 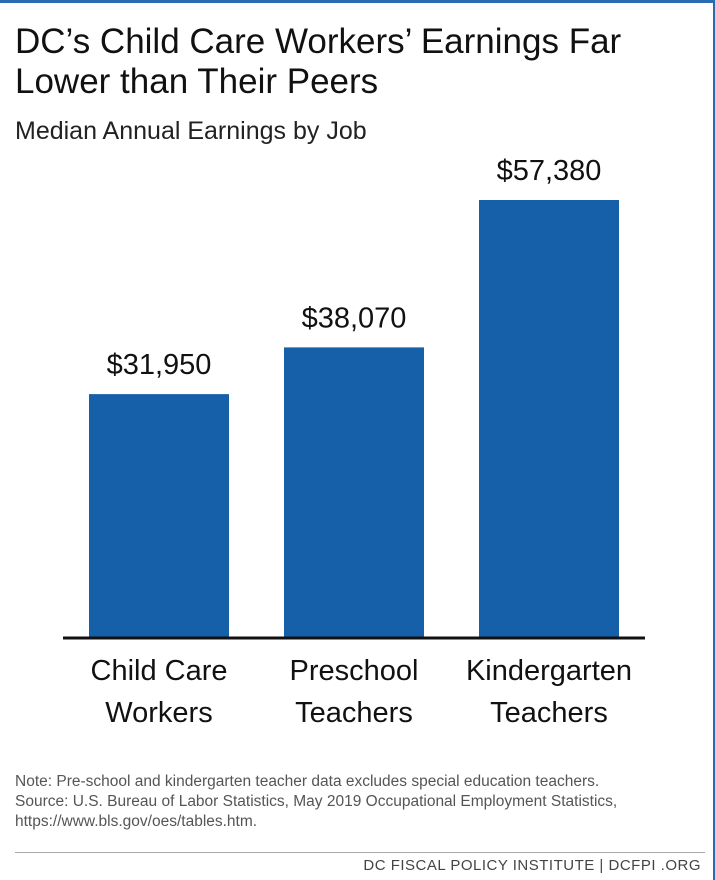 I want to click on footer-divider, so click(x=360, y=852).